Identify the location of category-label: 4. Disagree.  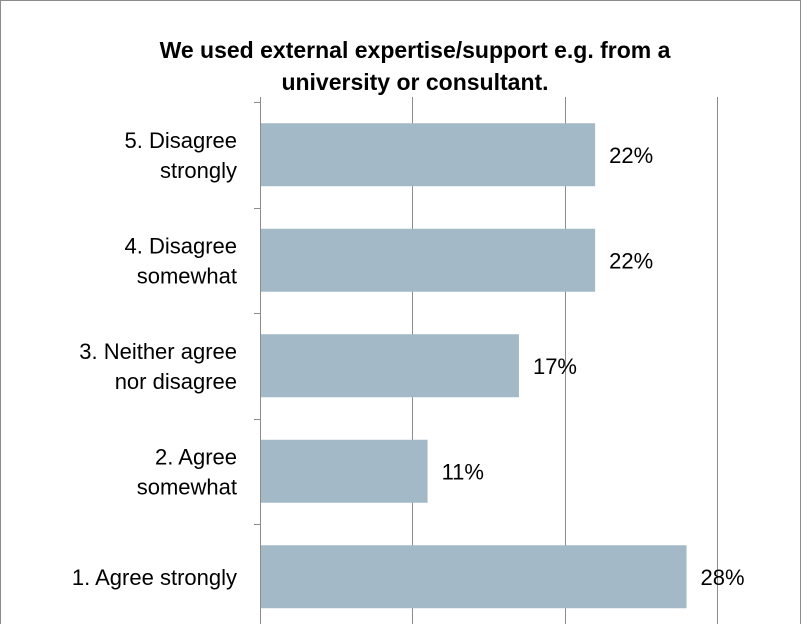
(180, 245).